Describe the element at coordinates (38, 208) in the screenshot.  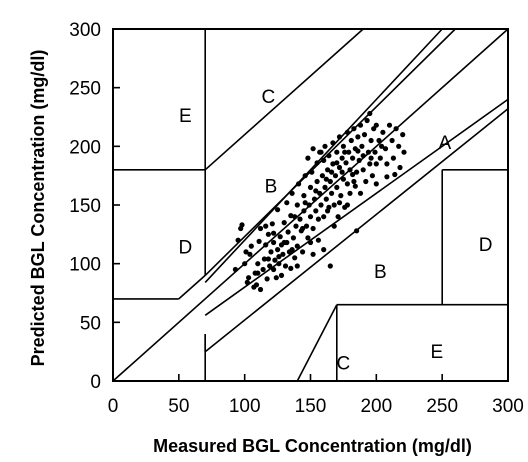
I see `y-axis-label: Predicted BGL Concentration (mg/dl)` at that location.